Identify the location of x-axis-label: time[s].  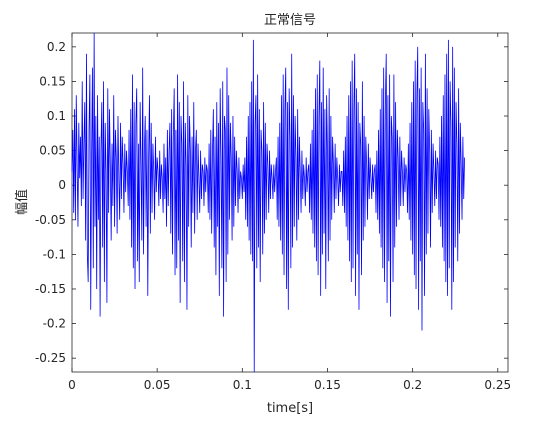
(290, 408).